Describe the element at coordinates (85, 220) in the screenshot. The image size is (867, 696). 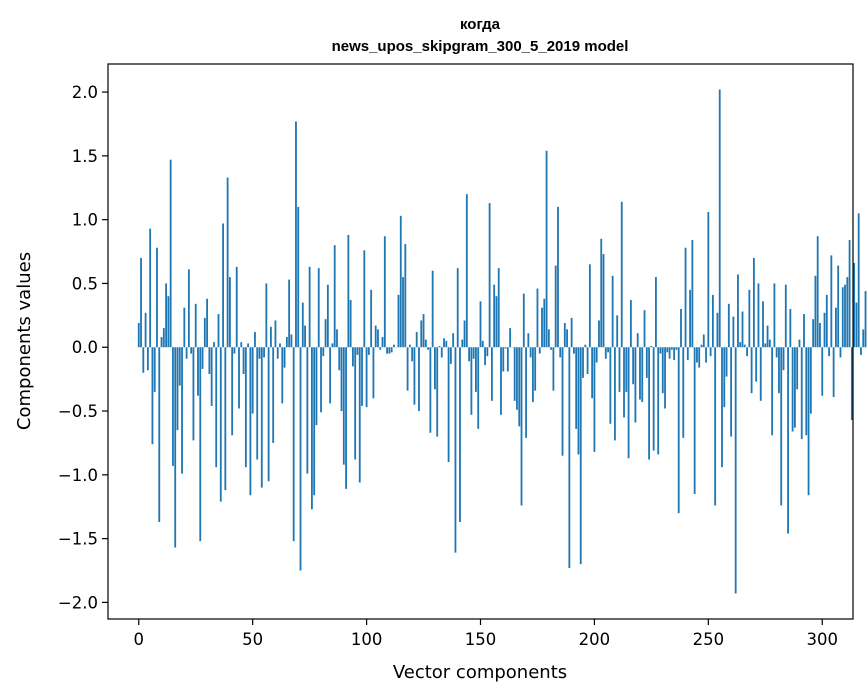
I see `y-tick-label: 1.0` at that location.